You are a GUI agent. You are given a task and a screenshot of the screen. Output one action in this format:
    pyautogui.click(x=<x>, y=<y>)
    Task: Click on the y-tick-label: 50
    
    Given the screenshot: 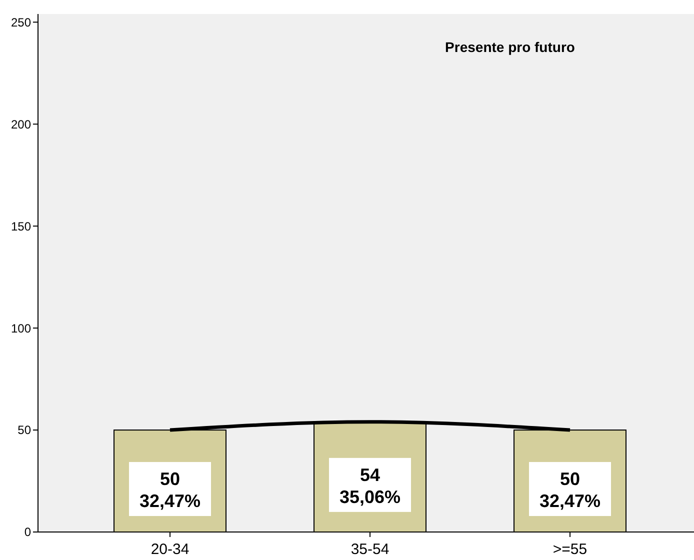 What is the action you would take?
    pyautogui.click(x=25, y=430)
    